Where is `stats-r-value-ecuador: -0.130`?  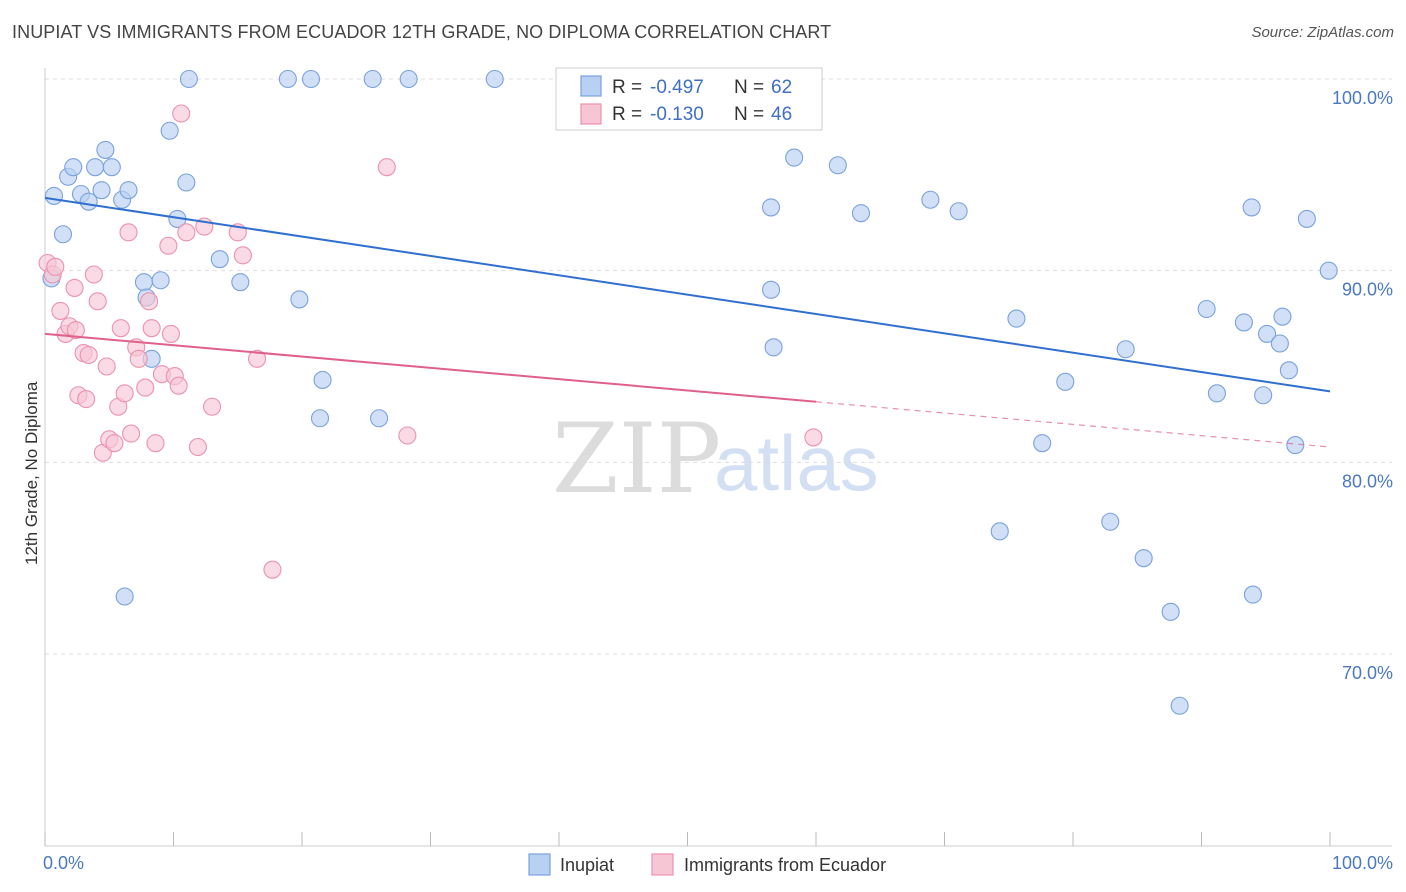 stats-r-value-ecuador: -0.130 is located at coordinates (677, 114).